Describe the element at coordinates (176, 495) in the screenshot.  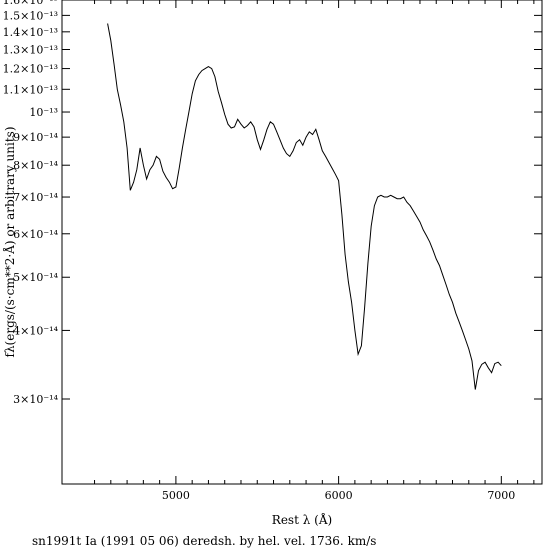
I see `x-tick-label: 5000` at that location.